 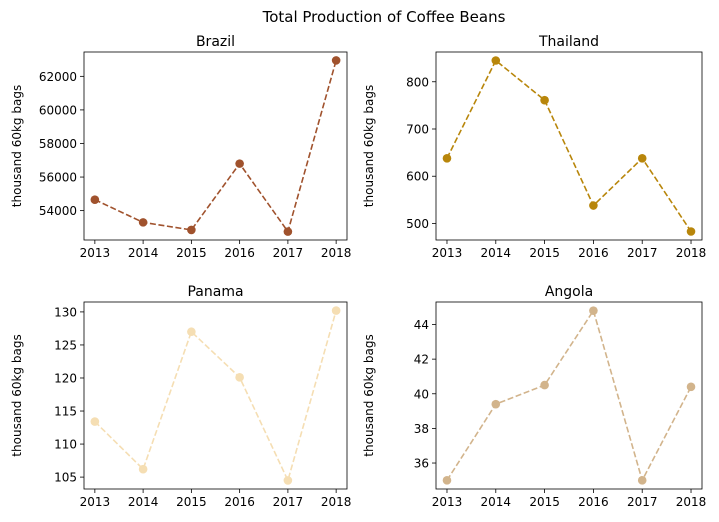 I want to click on panel-angola-ytick-label: 42, so click(x=421, y=360).